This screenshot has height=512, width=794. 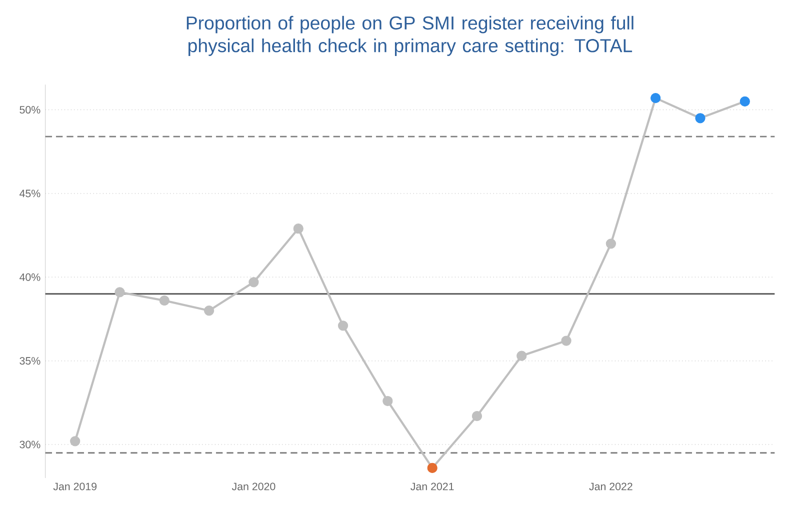 I want to click on x-tick-label: Jan 2022, so click(x=610, y=486).